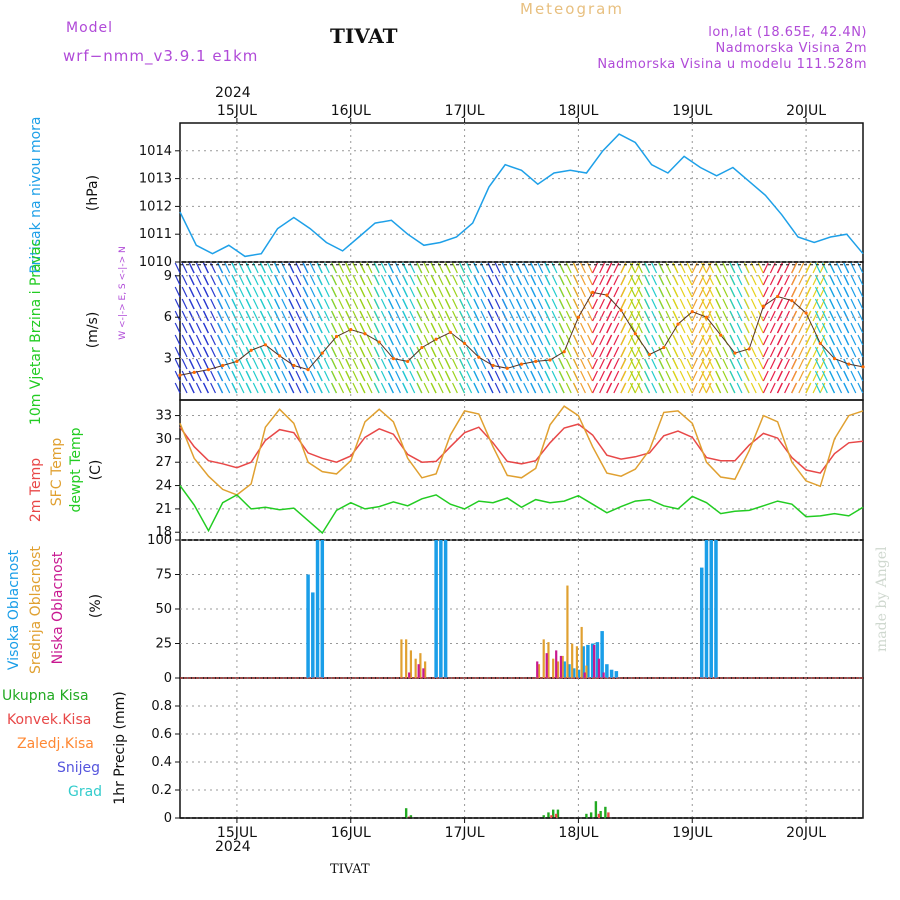  I want to click on day-label-top: 17JUL, so click(465, 111).